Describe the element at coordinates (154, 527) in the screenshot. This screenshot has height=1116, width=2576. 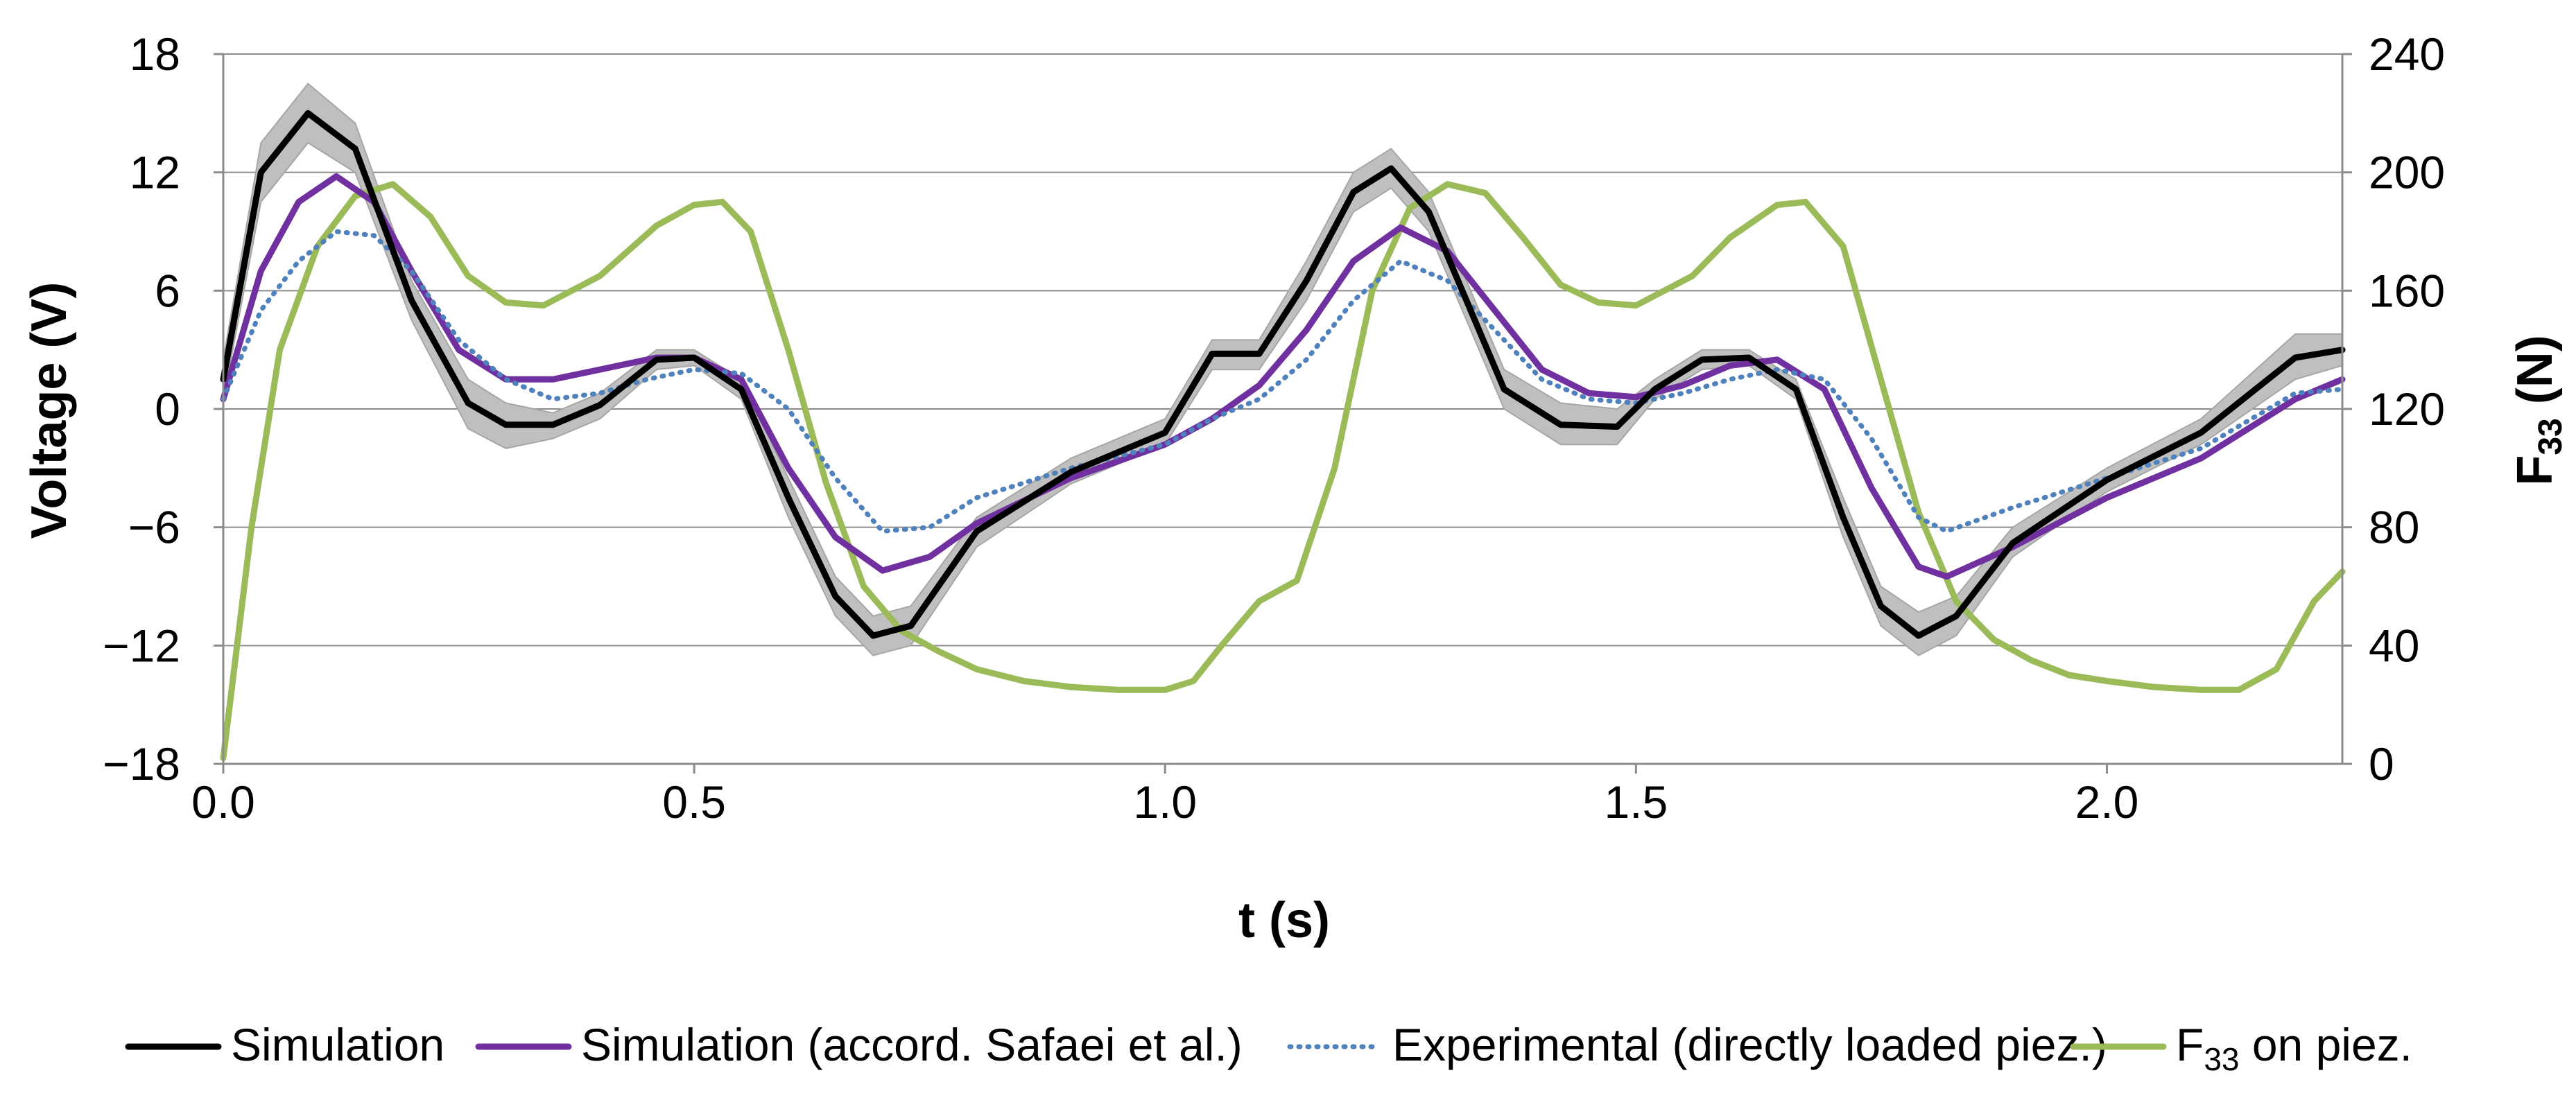
I see `y-tick-label-5: −6` at that location.